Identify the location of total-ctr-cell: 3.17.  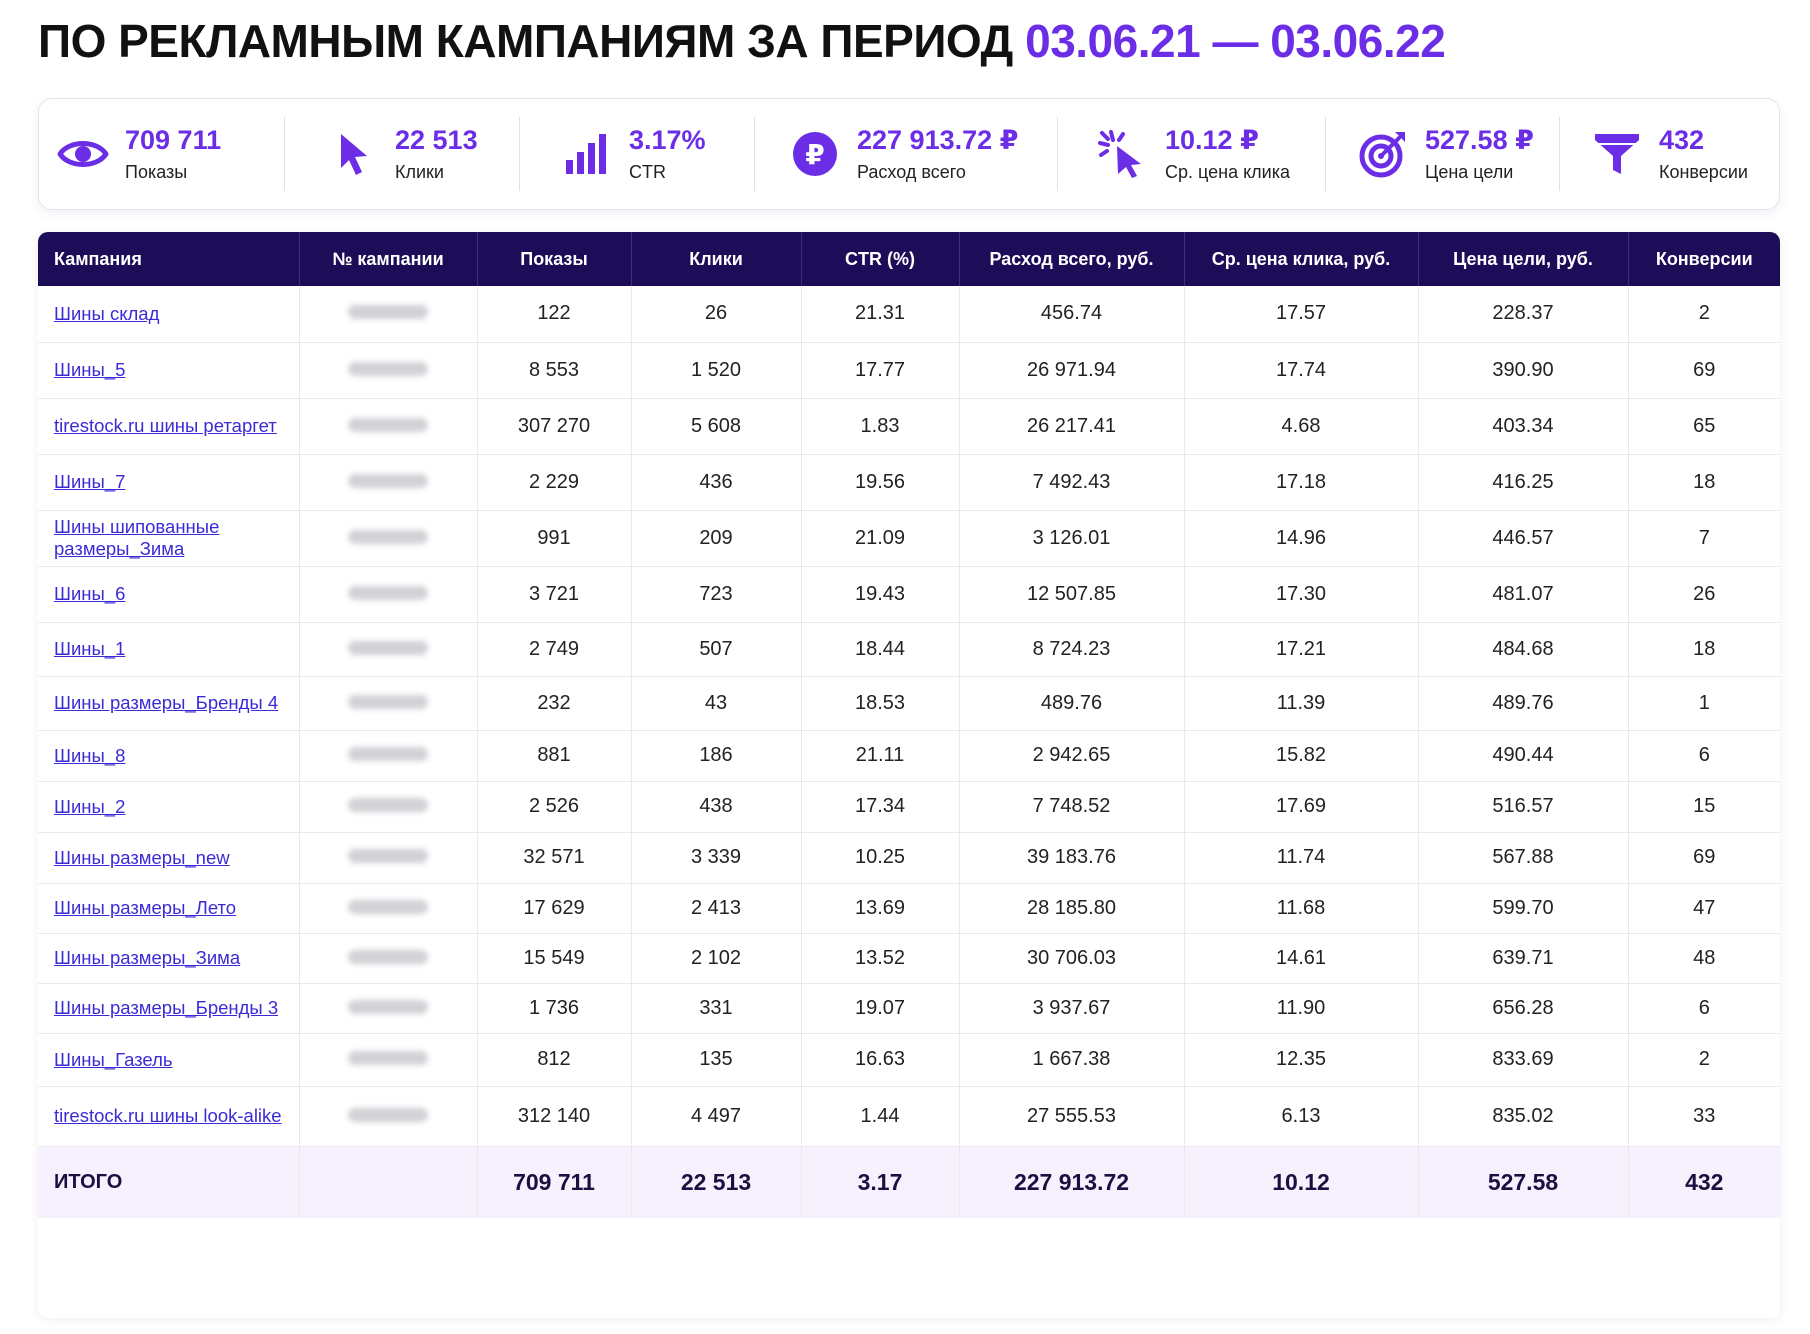
(880, 1182).